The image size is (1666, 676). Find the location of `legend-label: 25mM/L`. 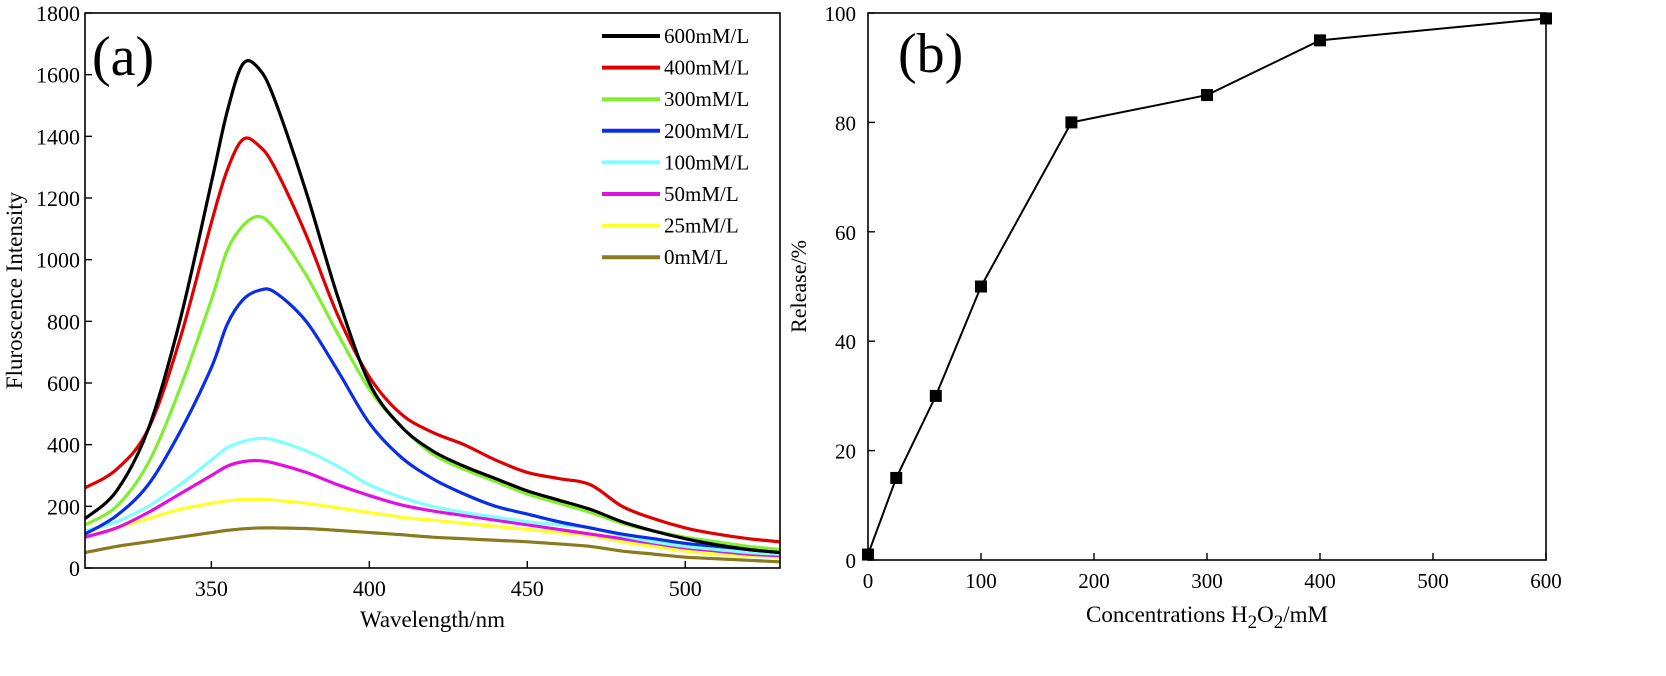

legend-label: 25mM/L is located at coordinates (701, 226).